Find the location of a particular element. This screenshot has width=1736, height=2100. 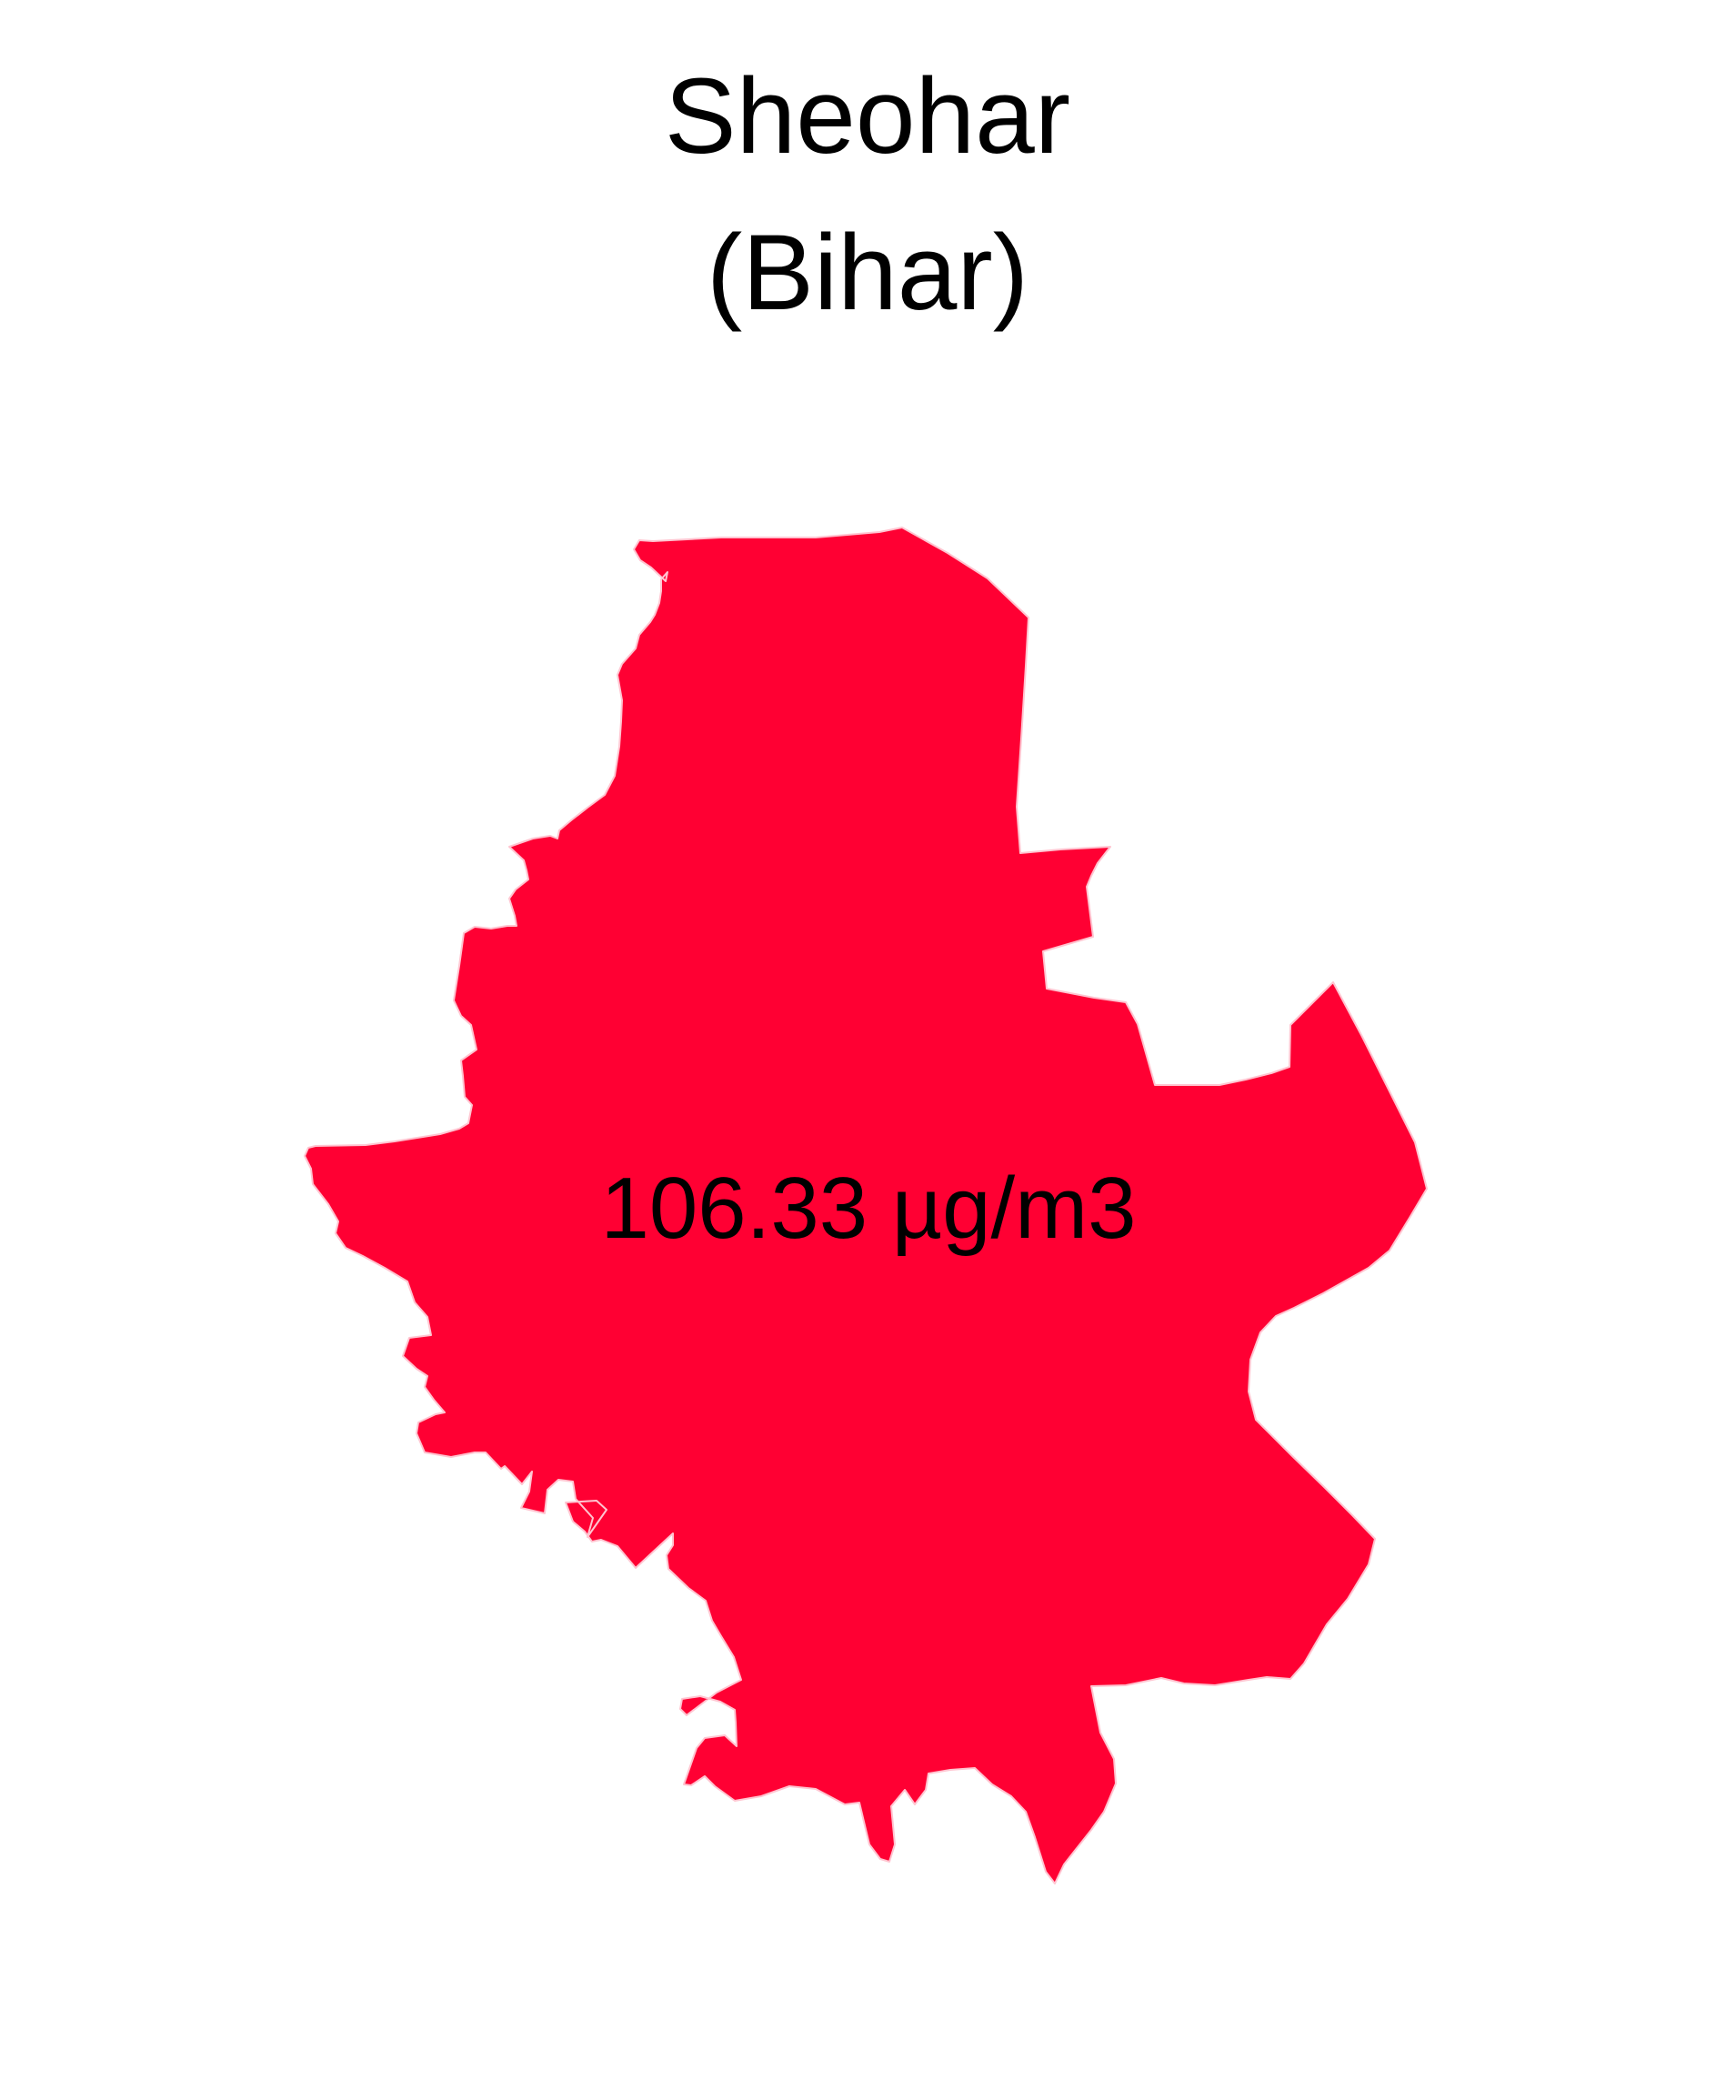

district-value-label: 106.33 µg/m3 is located at coordinates (868, 1208).